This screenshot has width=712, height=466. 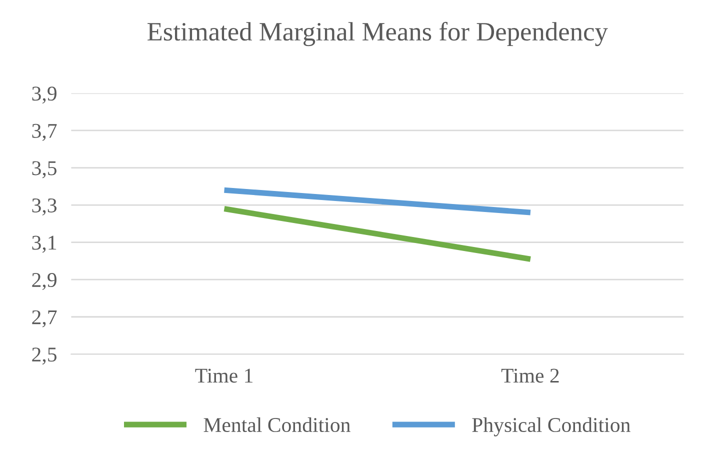 What do you see at coordinates (44, 244) in the screenshot?
I see `y-tick-label: 3,1` at bounding box center [44, 244].